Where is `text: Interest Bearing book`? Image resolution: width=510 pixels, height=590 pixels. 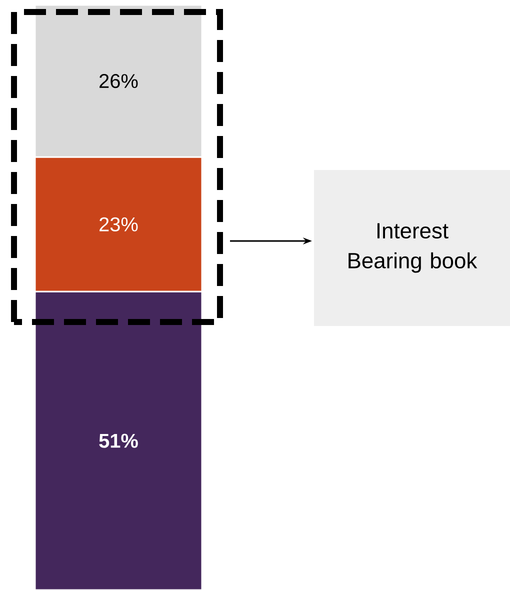 text: Interest Bearing book is located at coordinates (413, 248).